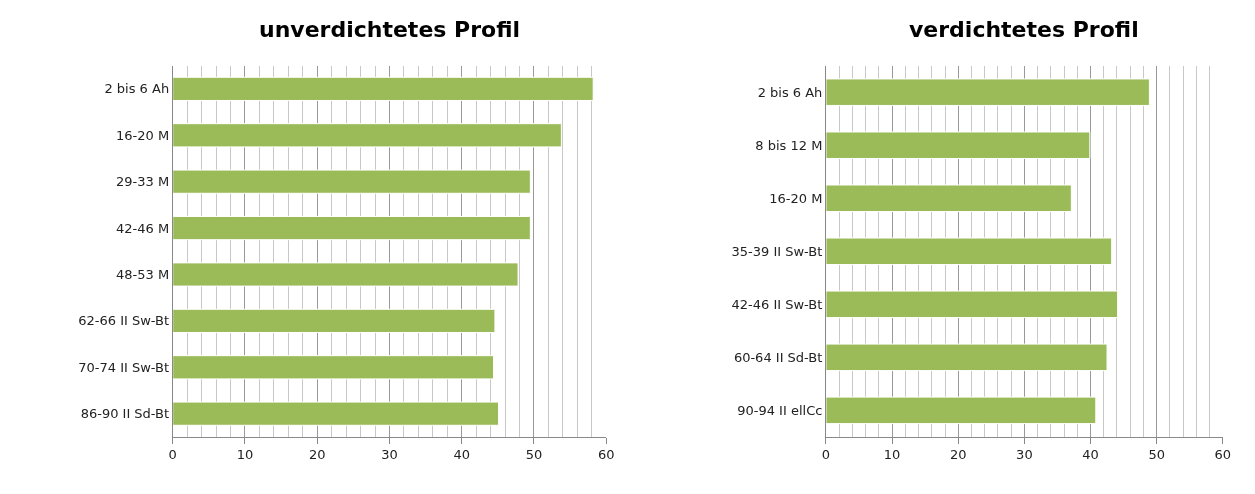 This screenshot has width=1255, height=494. Describe the element at coordinates (143, 182) in the screenshot. I see `y-tick-label: 29-33 M` at that location.